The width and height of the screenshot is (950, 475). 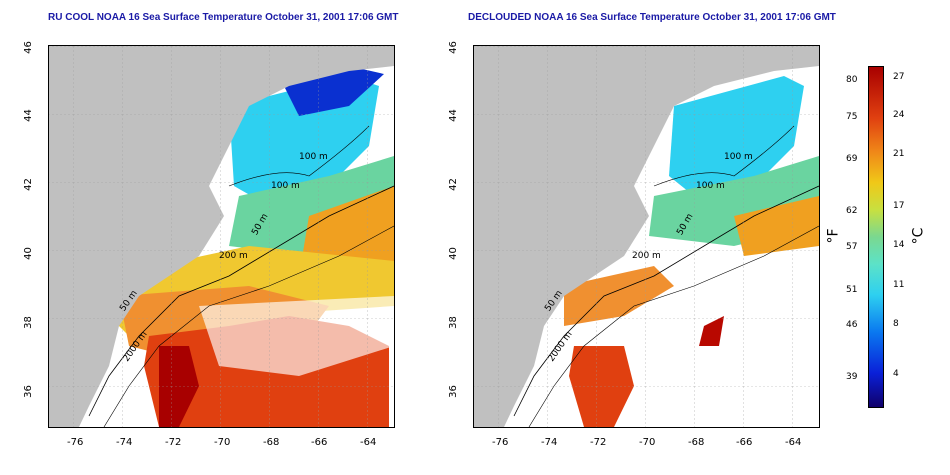 What do you see at coordinates (28, 47) in the screenshot?
I see `y-tick-left-46: 46` at bounding box center [28, 47].